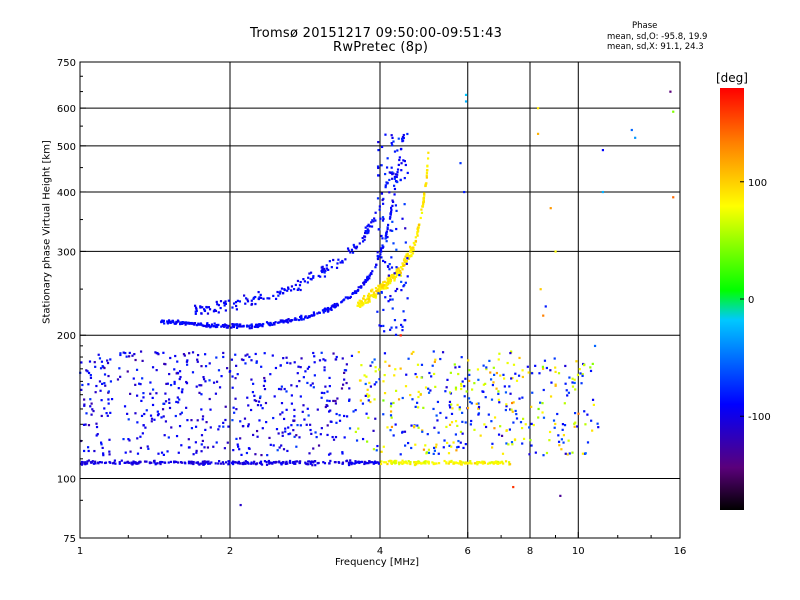 The height and width of the screenshot is (600, 800). I want to click on colorbar-tick-label: 100, so click(757, 183).